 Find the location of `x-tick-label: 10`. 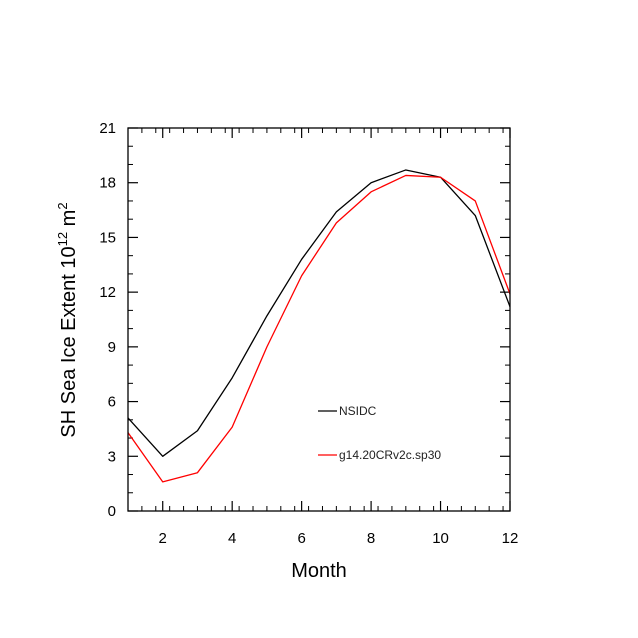

x-tick-label: 10 is located at coordinates (440, 538).